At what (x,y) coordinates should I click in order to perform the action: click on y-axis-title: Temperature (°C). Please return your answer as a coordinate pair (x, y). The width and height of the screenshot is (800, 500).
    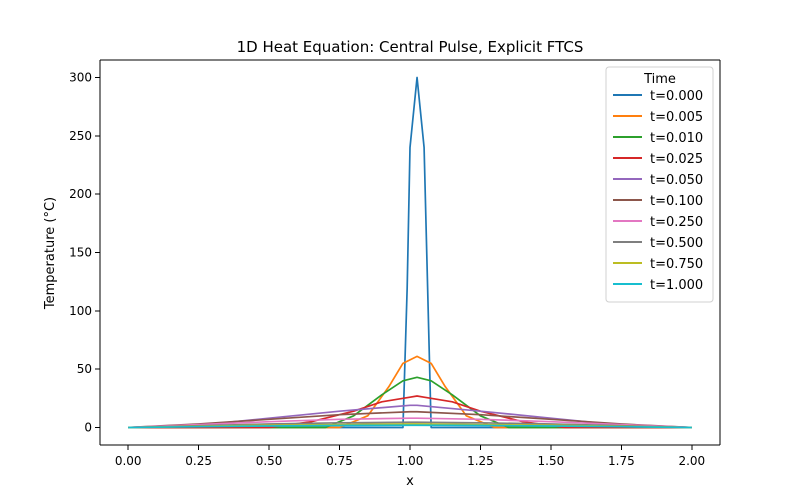
    Looking at the image, I should click on (50, 253).